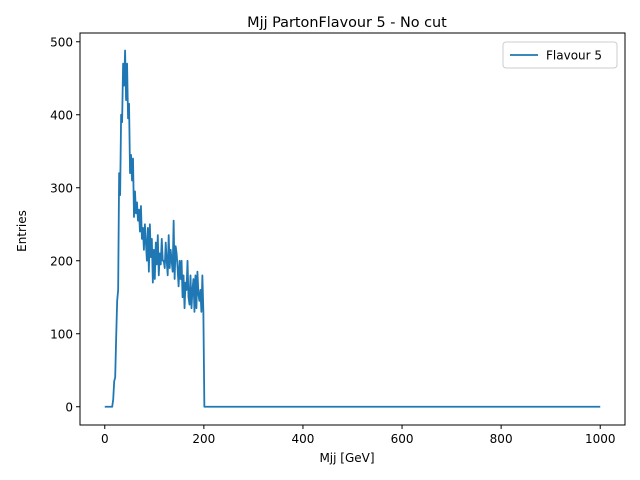 The height and width of the screenshot is (480, 640). I want to click on x-axis: 0 200 400 600 800 1000, so click(358, 435).